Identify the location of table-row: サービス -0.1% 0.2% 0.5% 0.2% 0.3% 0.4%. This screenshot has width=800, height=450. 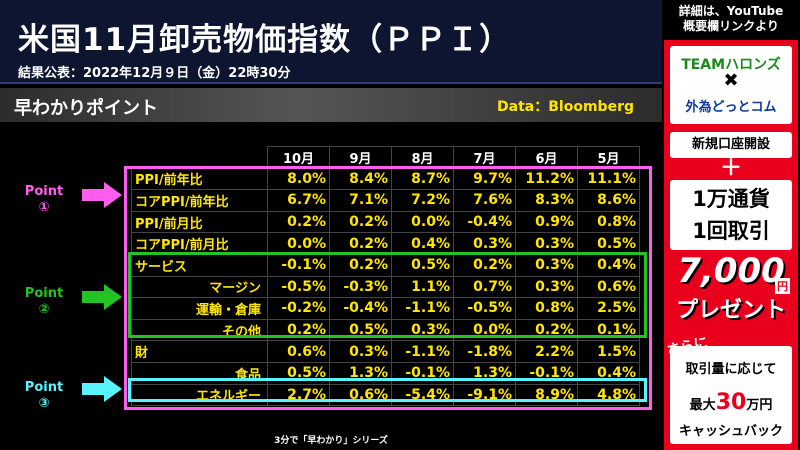
(385, 265).